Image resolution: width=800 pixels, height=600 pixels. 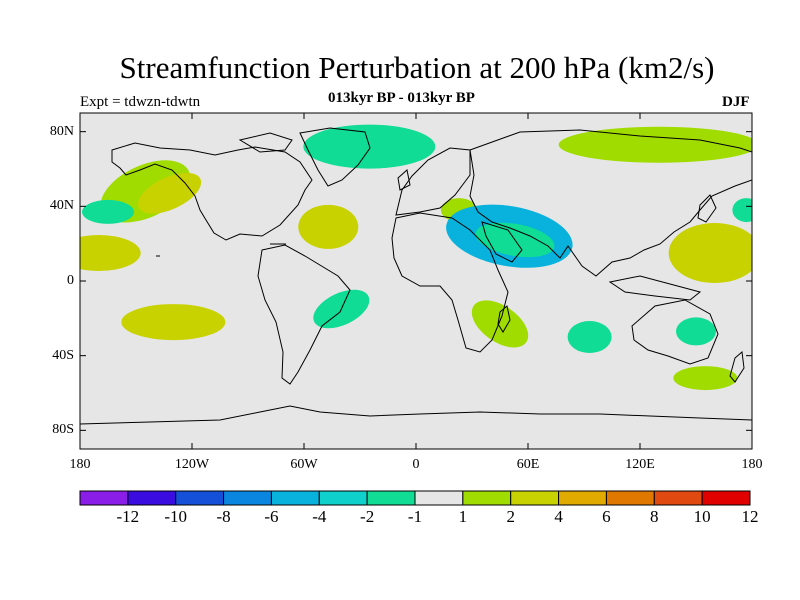 What do you see at coordinates (61, 131) in the screenshot?
I see `lat-label: 80N` at bounding box center [61, 131].